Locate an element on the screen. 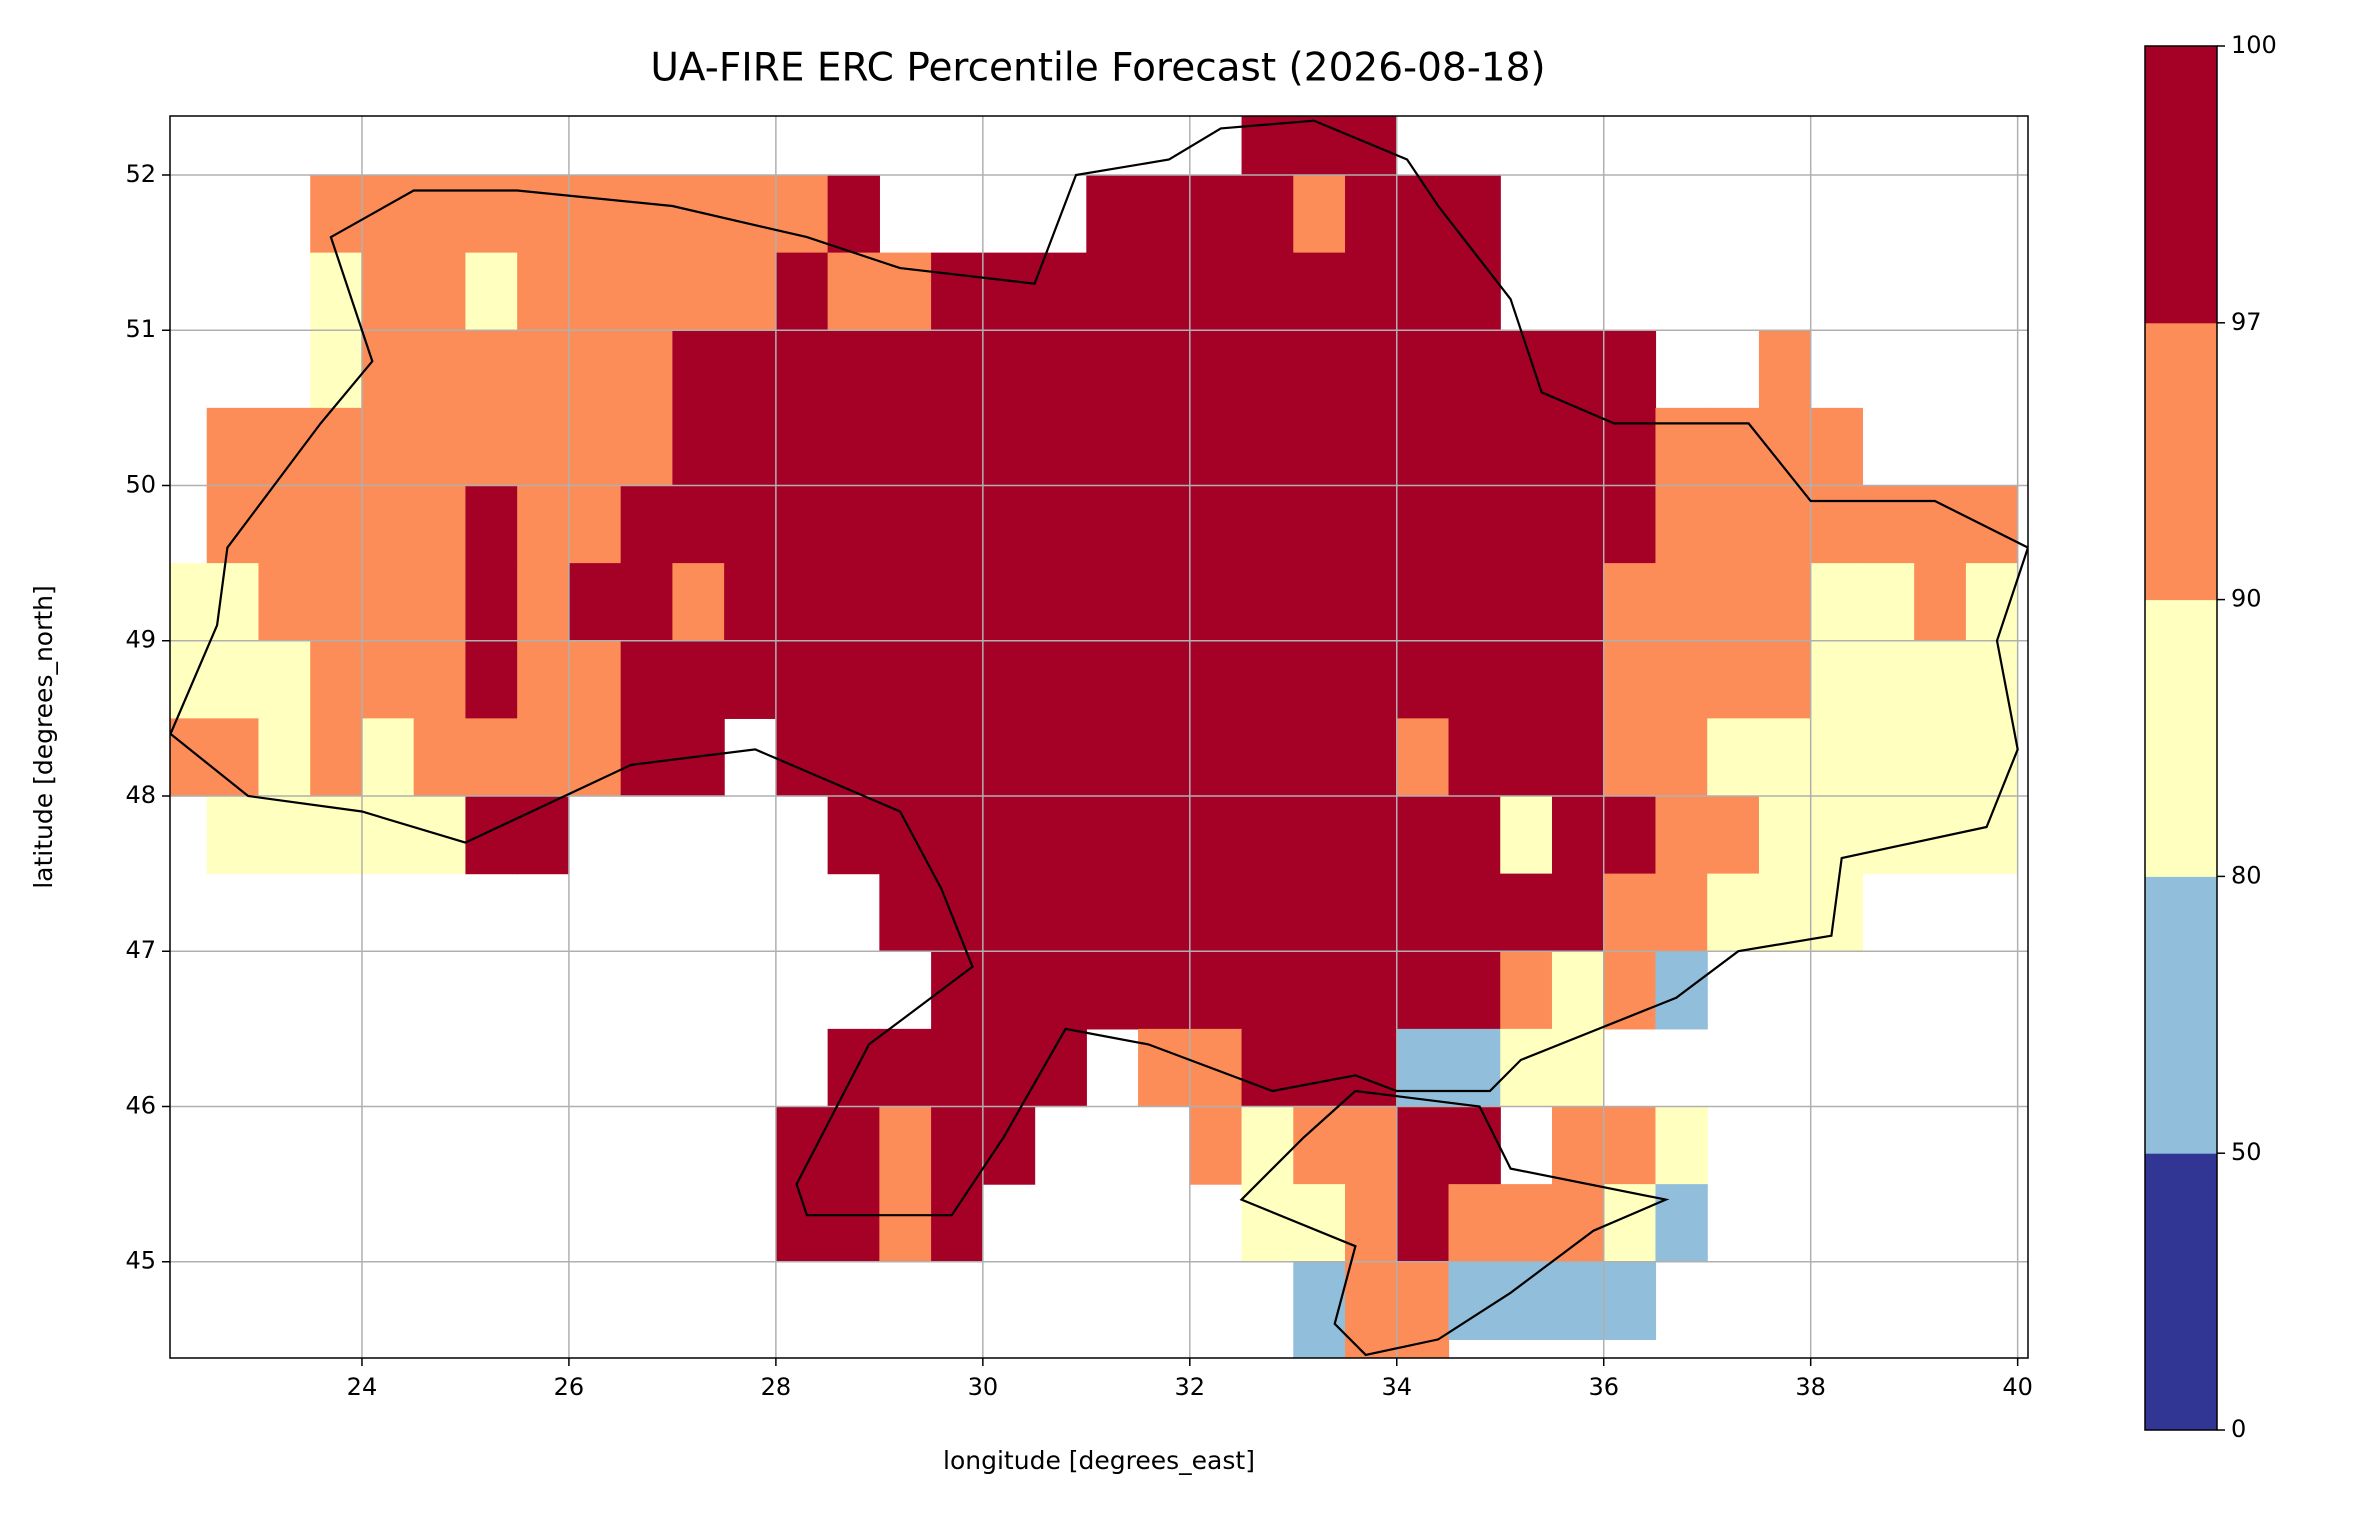  y-tick-label: 50 is located at coordinates (140, 484).